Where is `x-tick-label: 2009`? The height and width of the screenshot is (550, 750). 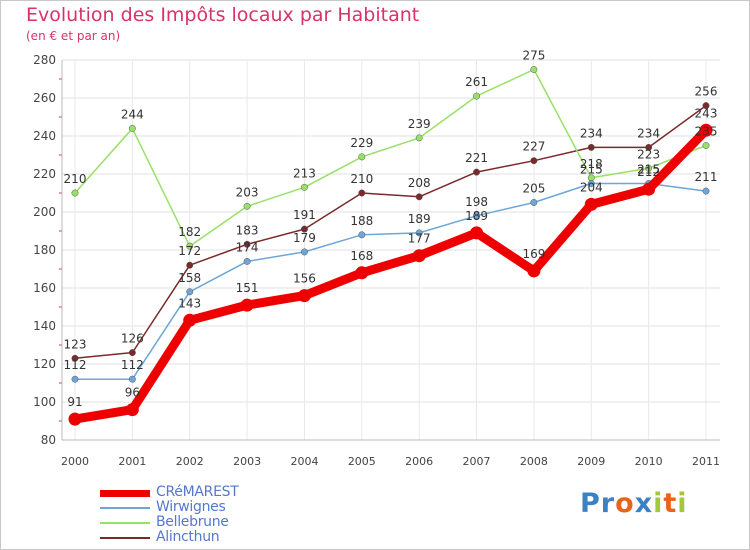
x-tick-label: 2009 is located at coordinates (591, 461).